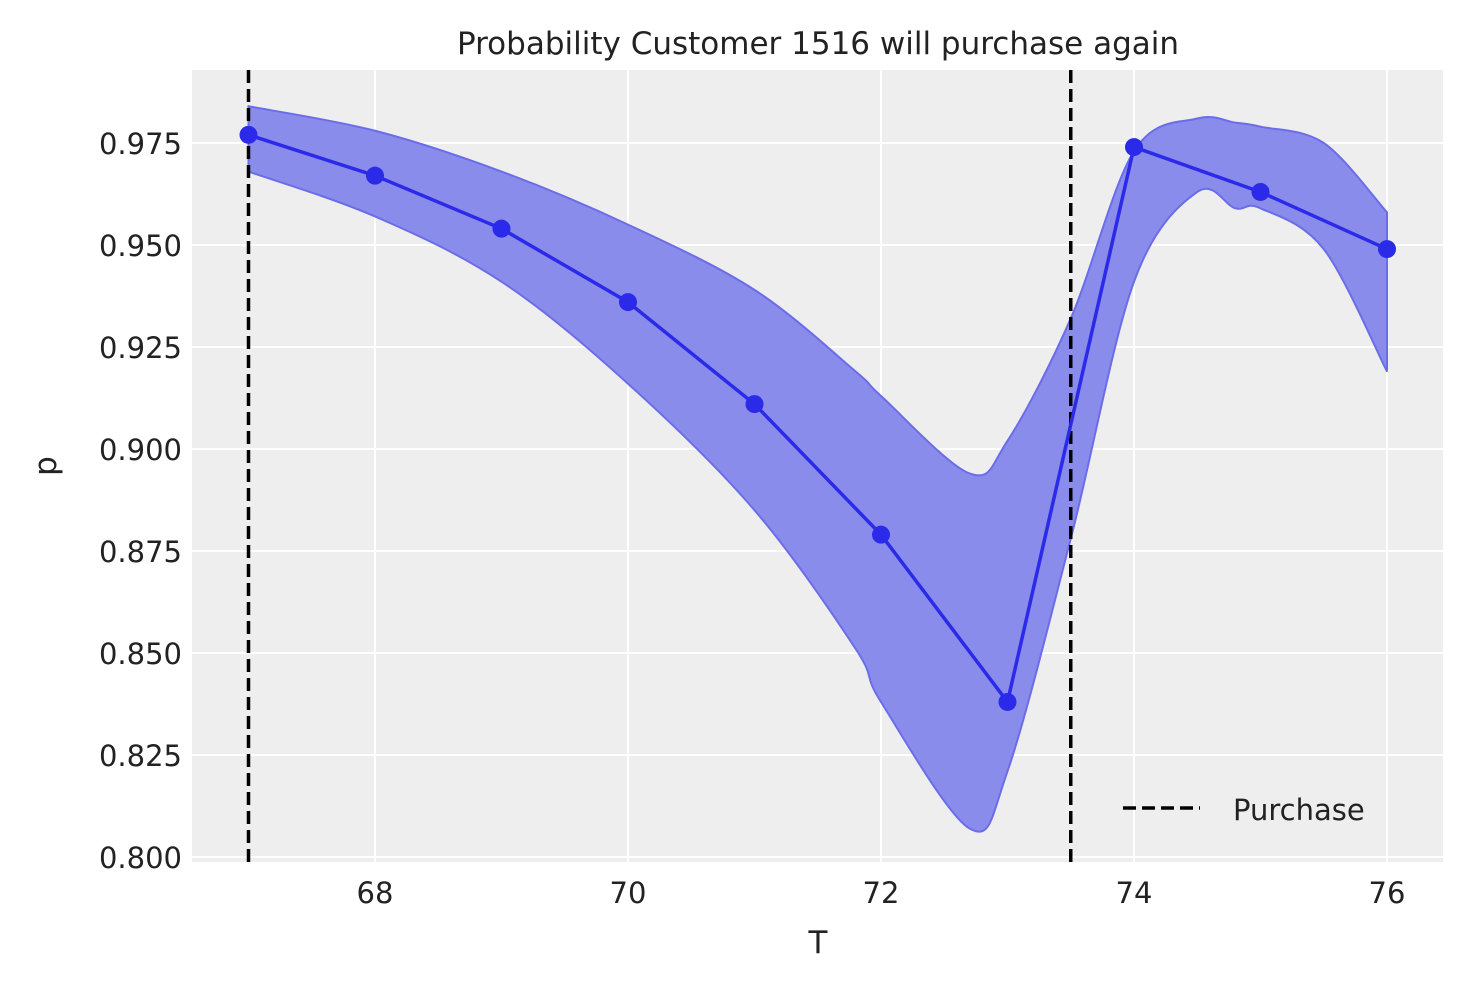 Image resolution: width=1463 pixels, height=987 pixels. I want to click on y-axis-label: p, so click(46, 466).